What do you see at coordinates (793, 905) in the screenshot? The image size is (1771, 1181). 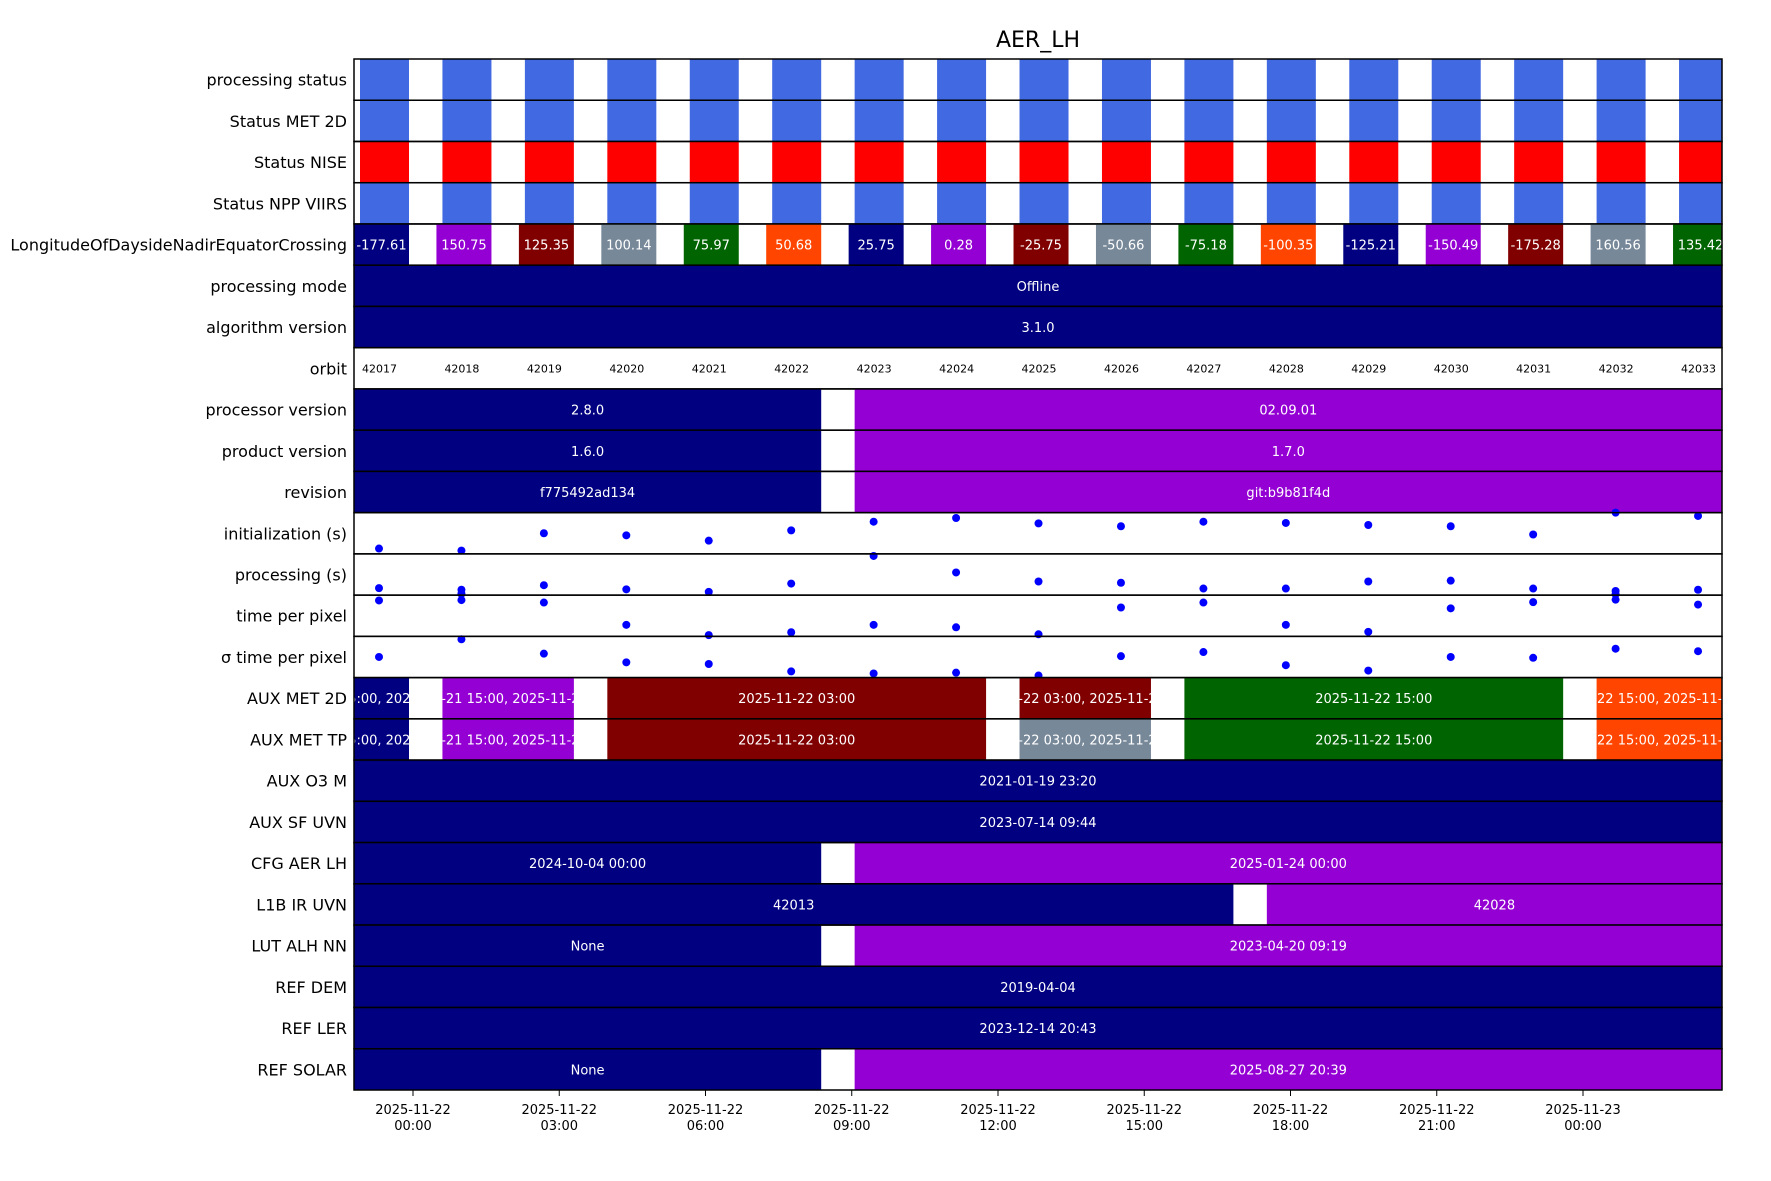 I see `span-text: 42013` at bounding box center [793, 905].